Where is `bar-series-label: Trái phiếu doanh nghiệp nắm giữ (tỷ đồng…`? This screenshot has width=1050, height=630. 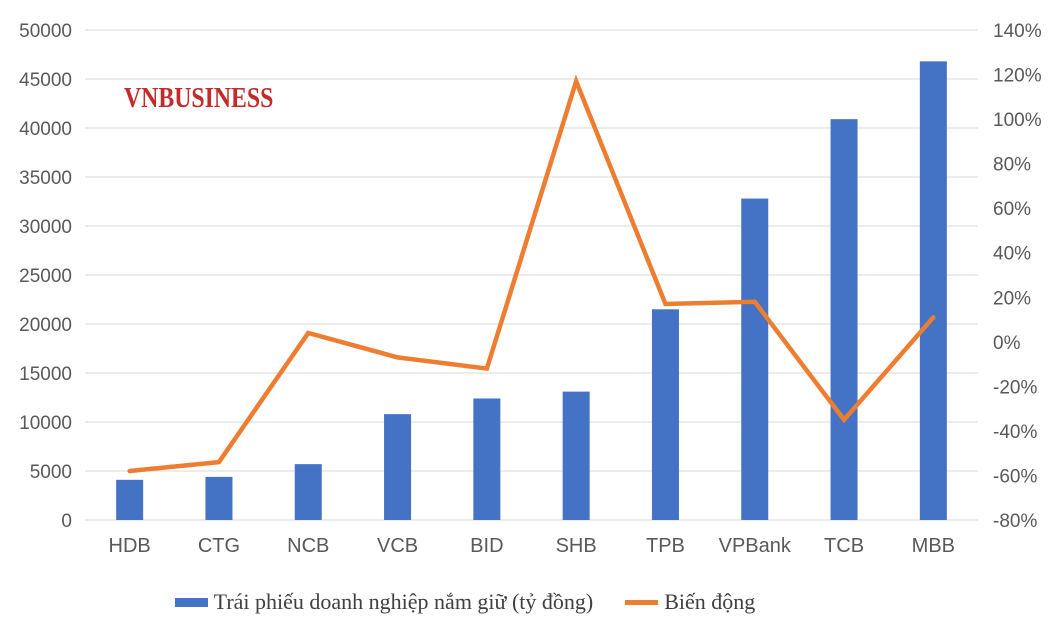 bar-series-label: Trái phiếu doanh nghiệp nắm giữ (tỷ đồng… is located at coordinates (403, 601).